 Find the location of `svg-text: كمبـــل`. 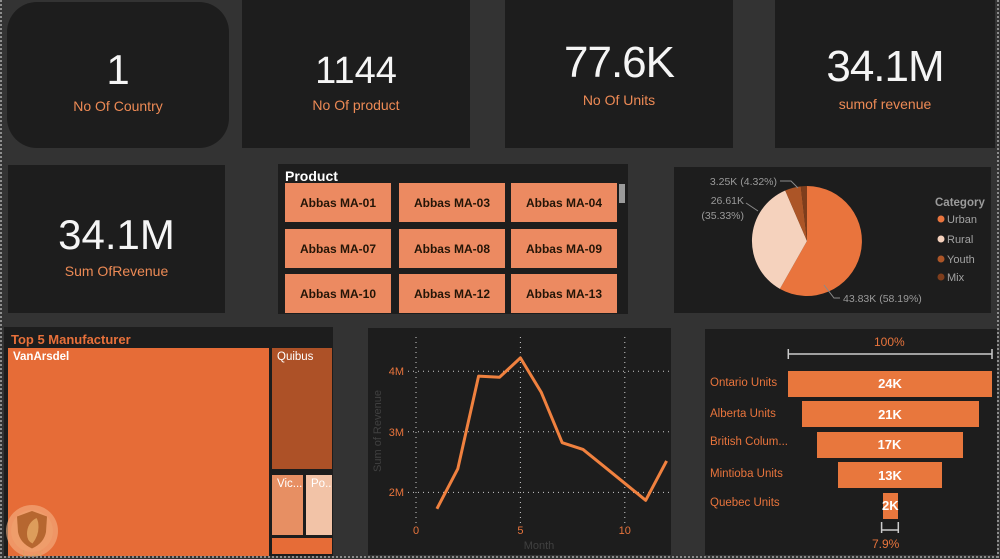

svg-text: كمبـــل is located at coordinates (31, 553).